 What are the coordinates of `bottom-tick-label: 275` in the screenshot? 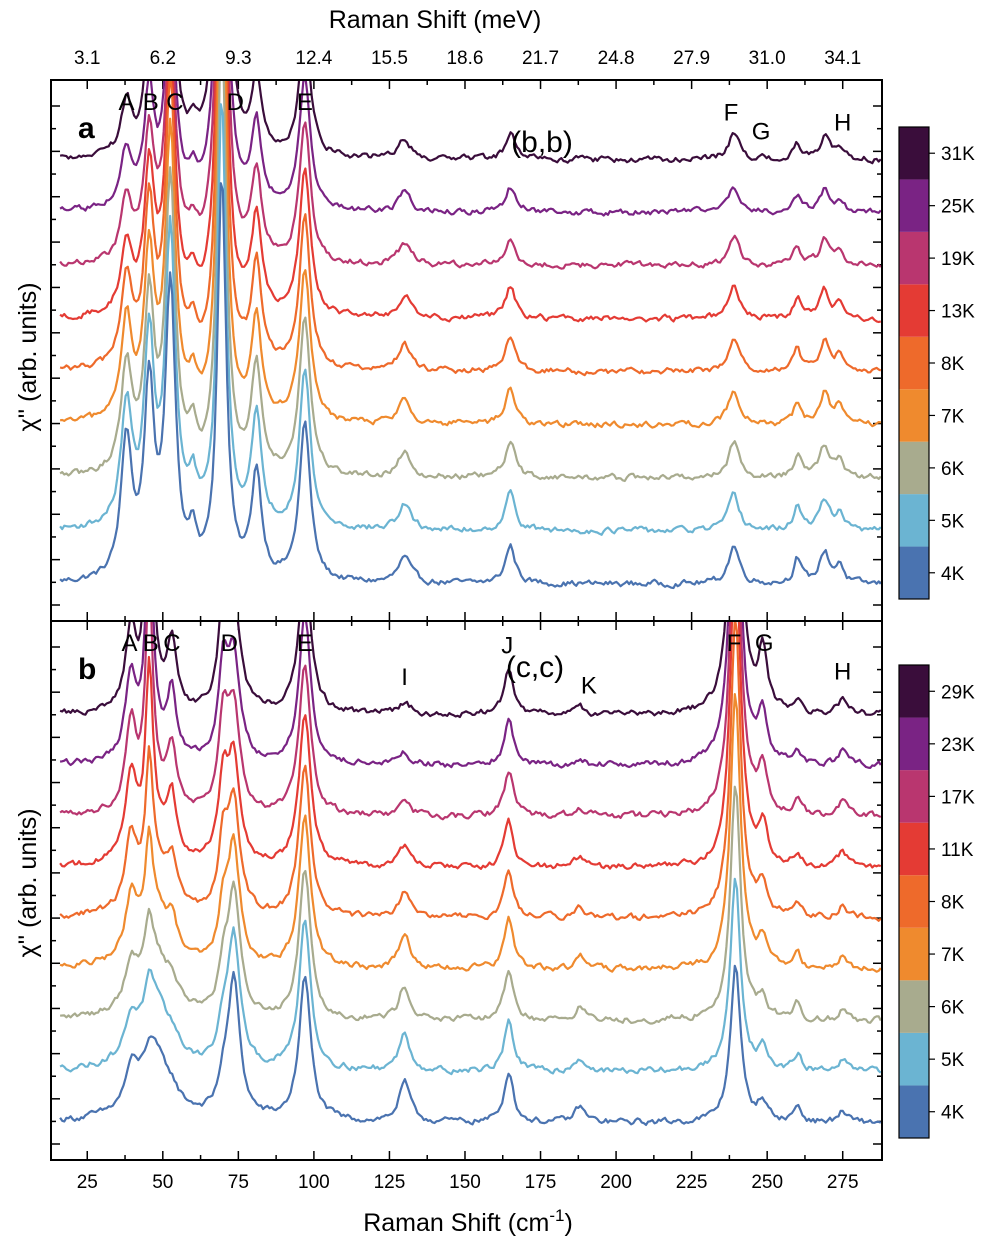 It's located at (843, 1182).